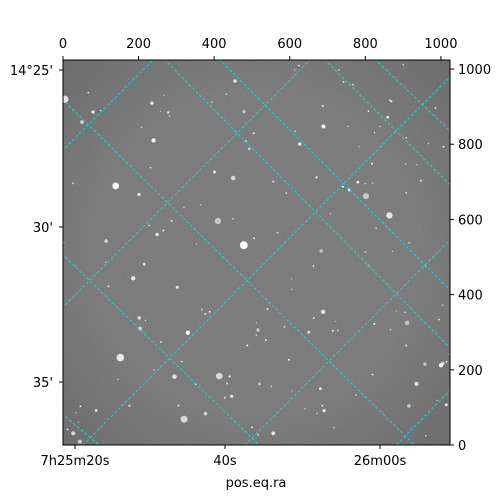 The width and height of the screenshot is (500, 500). Describe the element at coordinates (43, 383) in the screenshot. I see `left-tick-label: 35'` at that location.